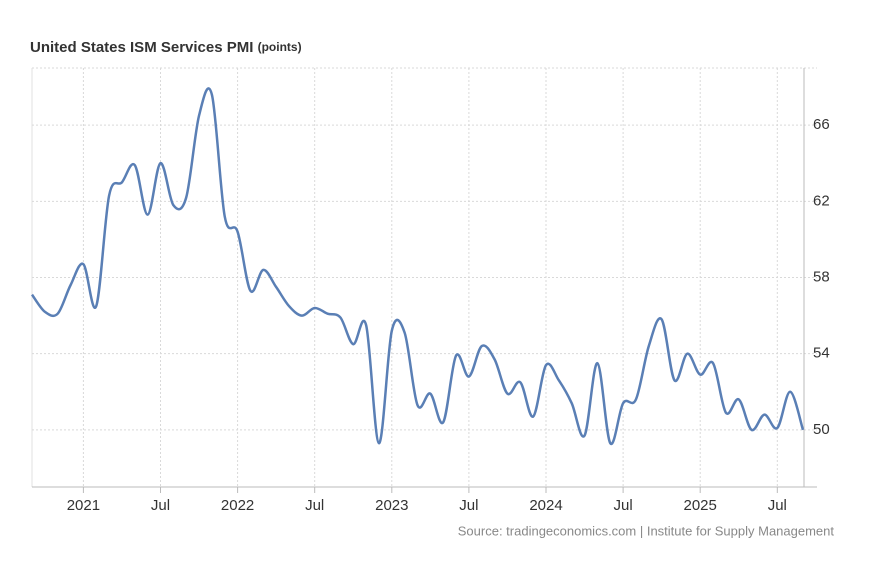 The image size is (874, 566). Describe the element at coordinates (821, 200) in the screenshot. I see `y-tick-label: 62` at that location.